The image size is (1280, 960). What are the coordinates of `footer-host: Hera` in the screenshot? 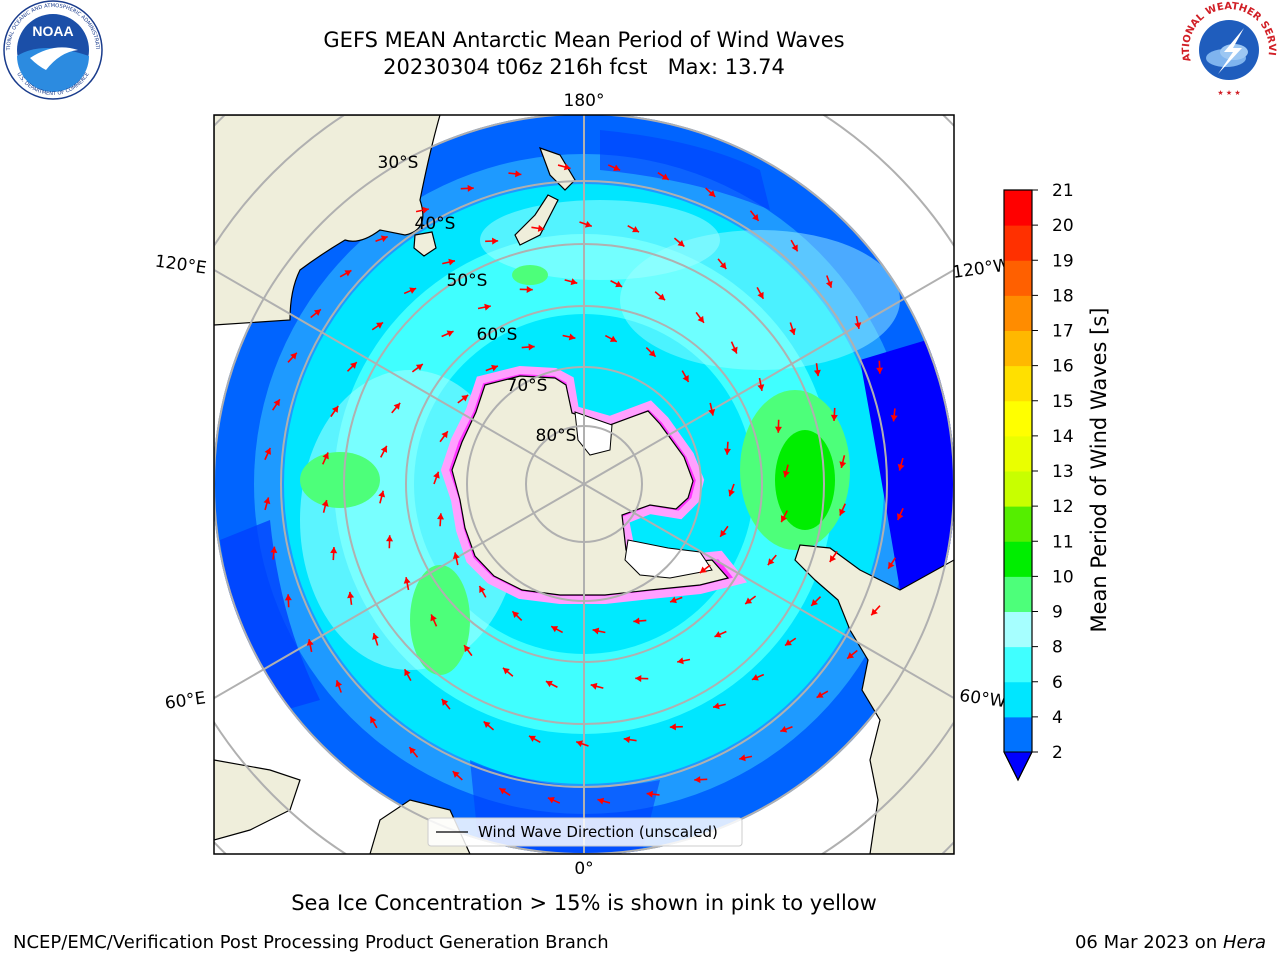 It's located at (1244, 942).